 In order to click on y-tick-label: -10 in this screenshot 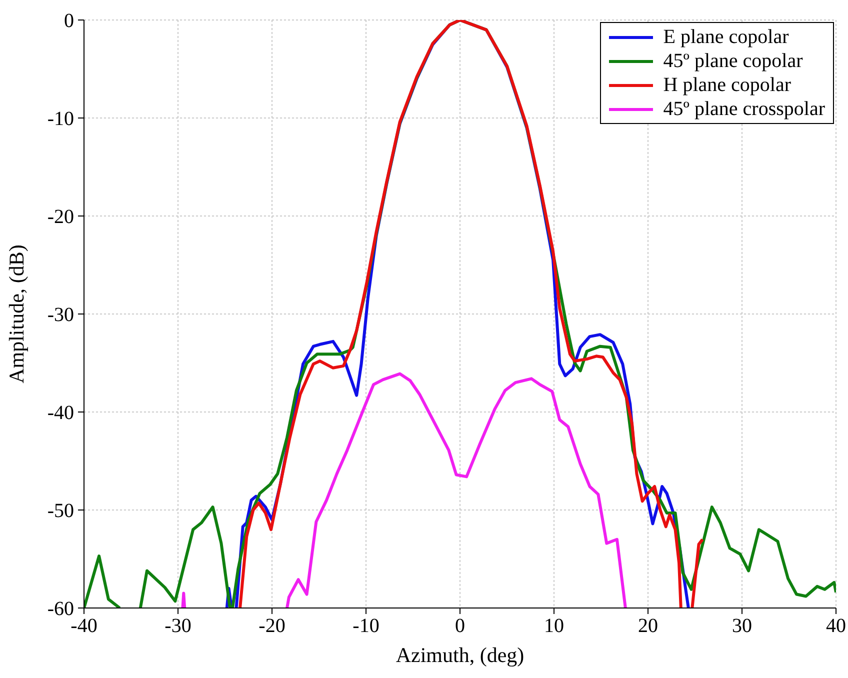, I will do `click(60, 119)`.